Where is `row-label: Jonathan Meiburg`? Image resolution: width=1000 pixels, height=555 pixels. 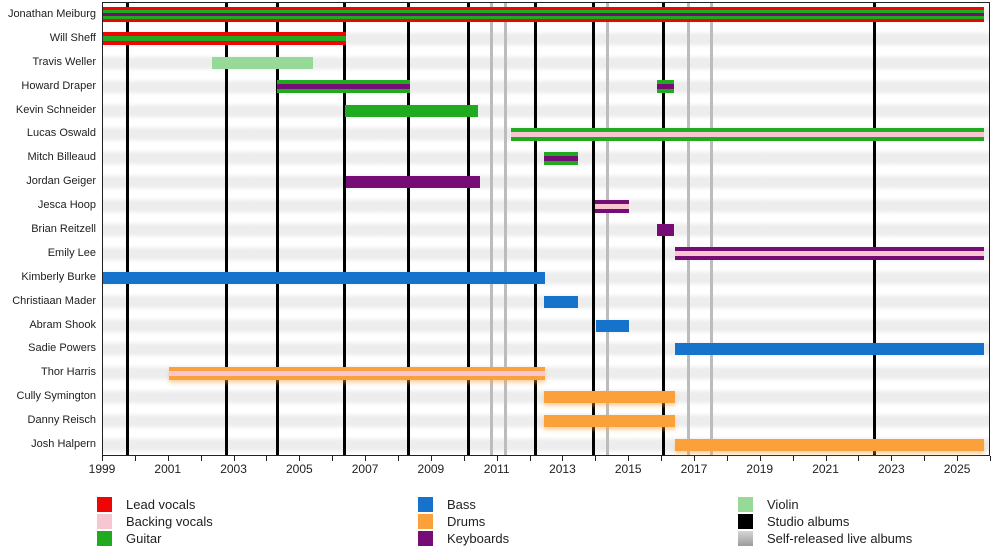
row-label: Jonathan Meiburg is located at coordinates (51, 13).